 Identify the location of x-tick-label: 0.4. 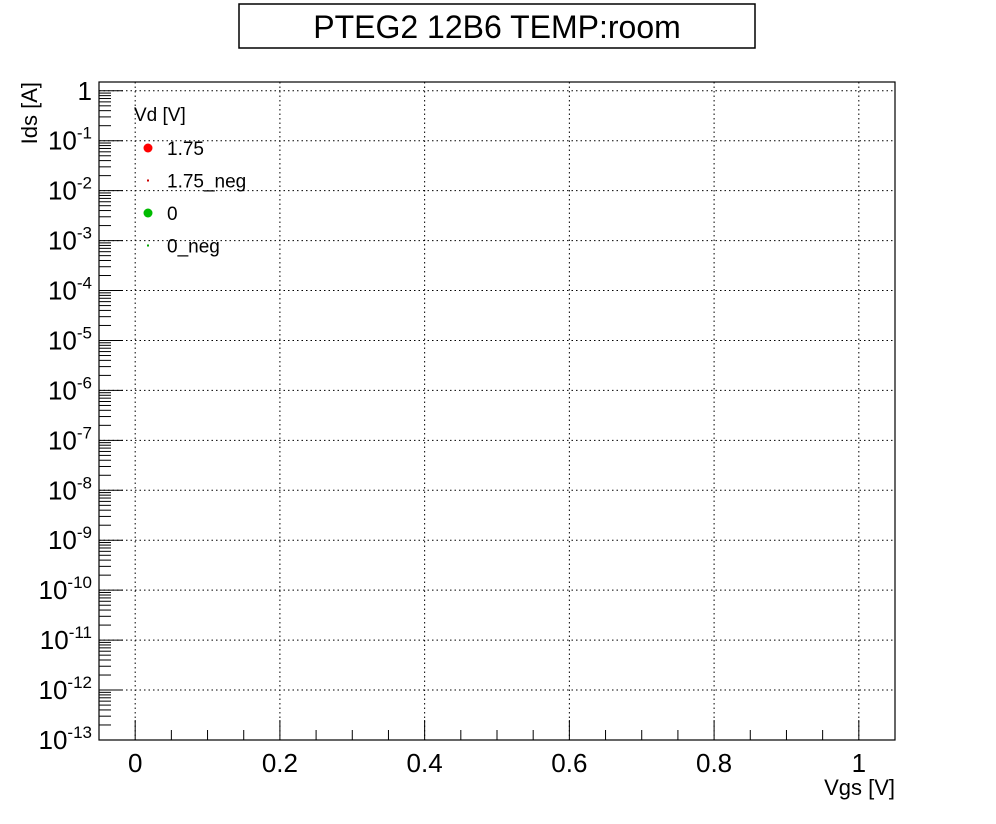
(425, 763).